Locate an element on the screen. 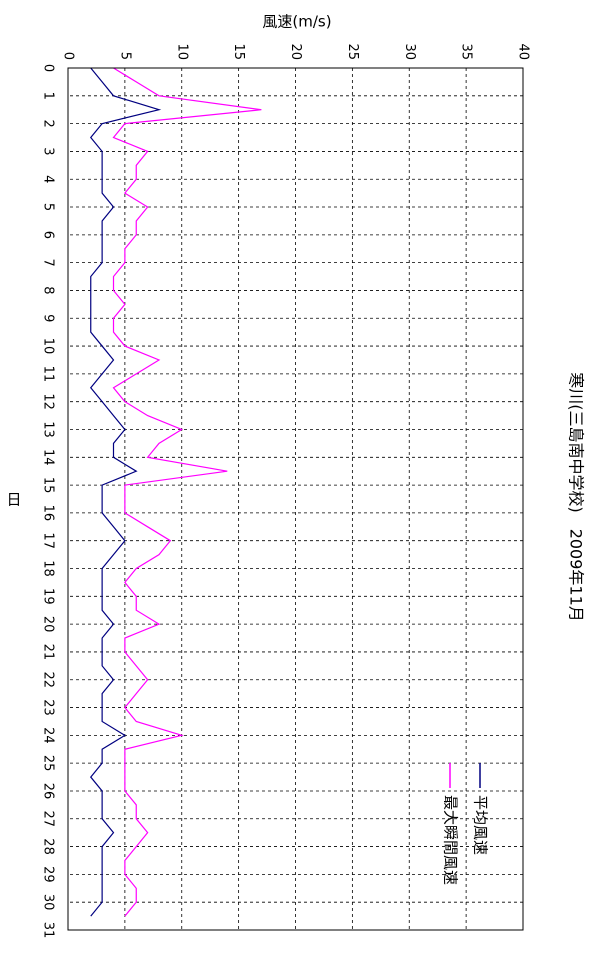 This screenshot has height=970, width=604. x-tick-label: 13 is located at coordinates (48, 429).